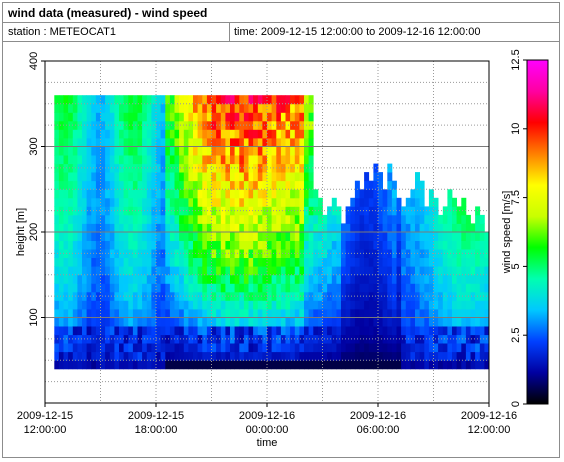 The height and width of the screenshot is (462, 564). I want to click on title-bar: wind data (measured) - wind speed, so click(281, 13).